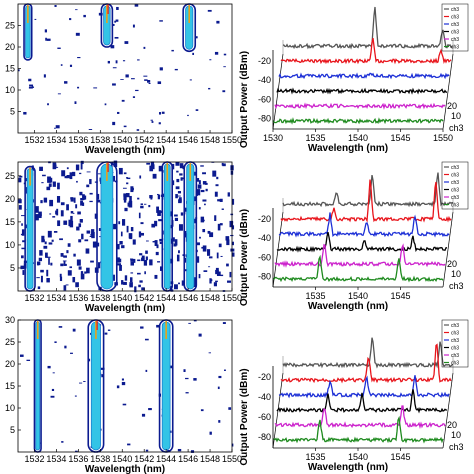 This screenshot has width=474, height=474. Describe the element at coordinates (456, 128) in the screenshot. I see `depth-axis-label: ch3` at that location.